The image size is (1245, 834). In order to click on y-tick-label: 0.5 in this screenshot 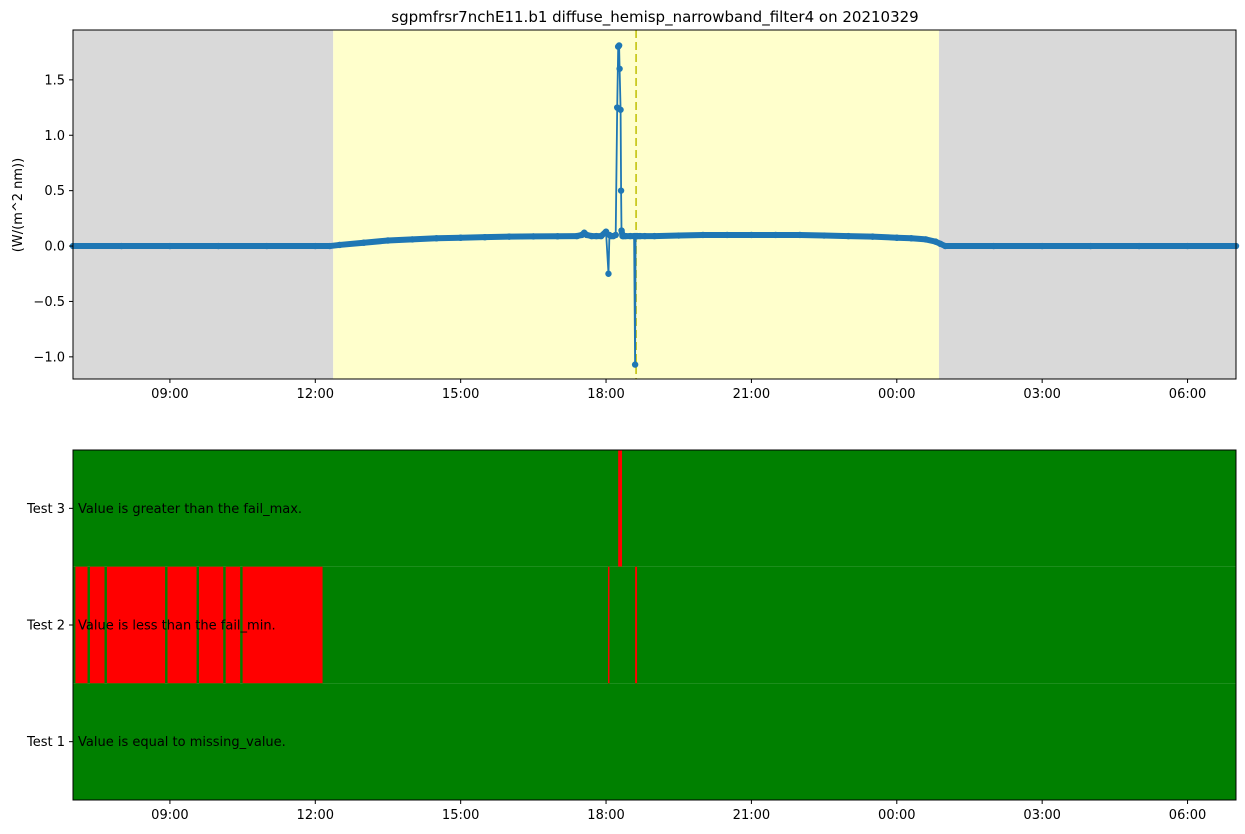, I will do `click(54, 191)`.